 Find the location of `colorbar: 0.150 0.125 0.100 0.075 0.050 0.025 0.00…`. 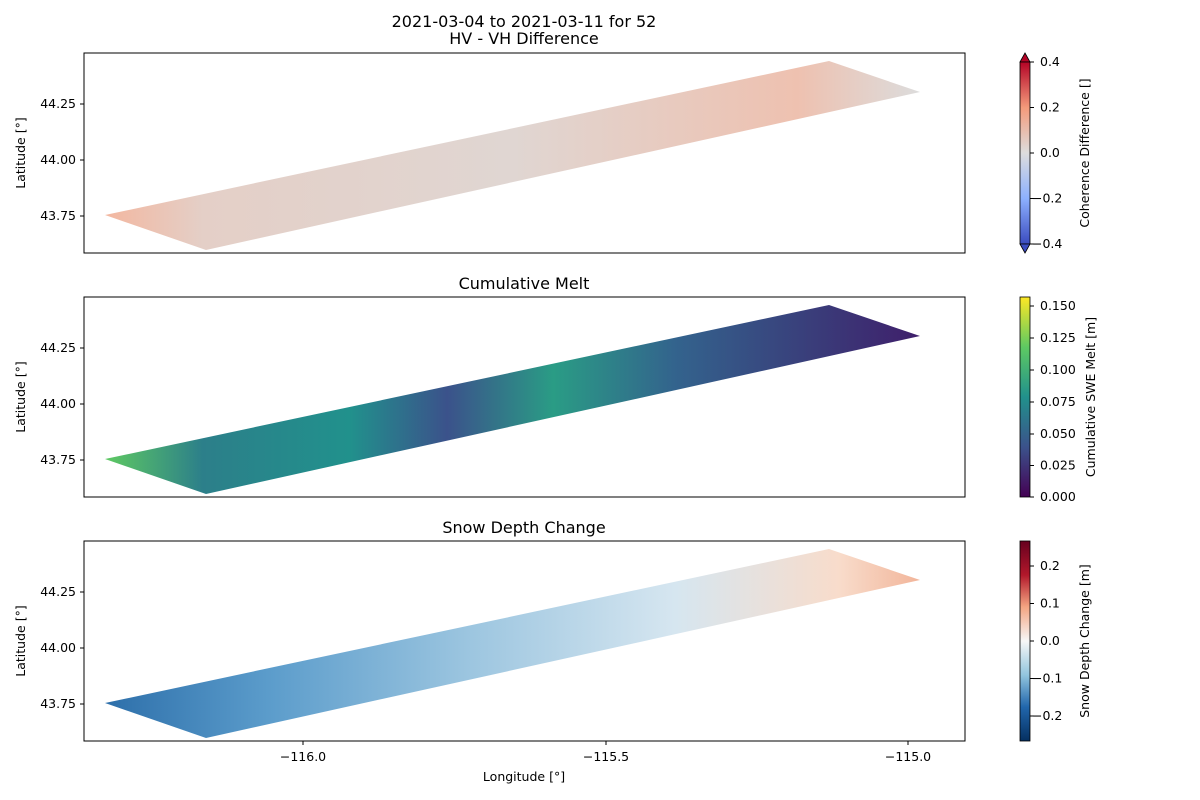

colorbar: 0.150 0.125 0.100 0.075 0.050 0.025 0.00… is located at coordinates (1058, 400).